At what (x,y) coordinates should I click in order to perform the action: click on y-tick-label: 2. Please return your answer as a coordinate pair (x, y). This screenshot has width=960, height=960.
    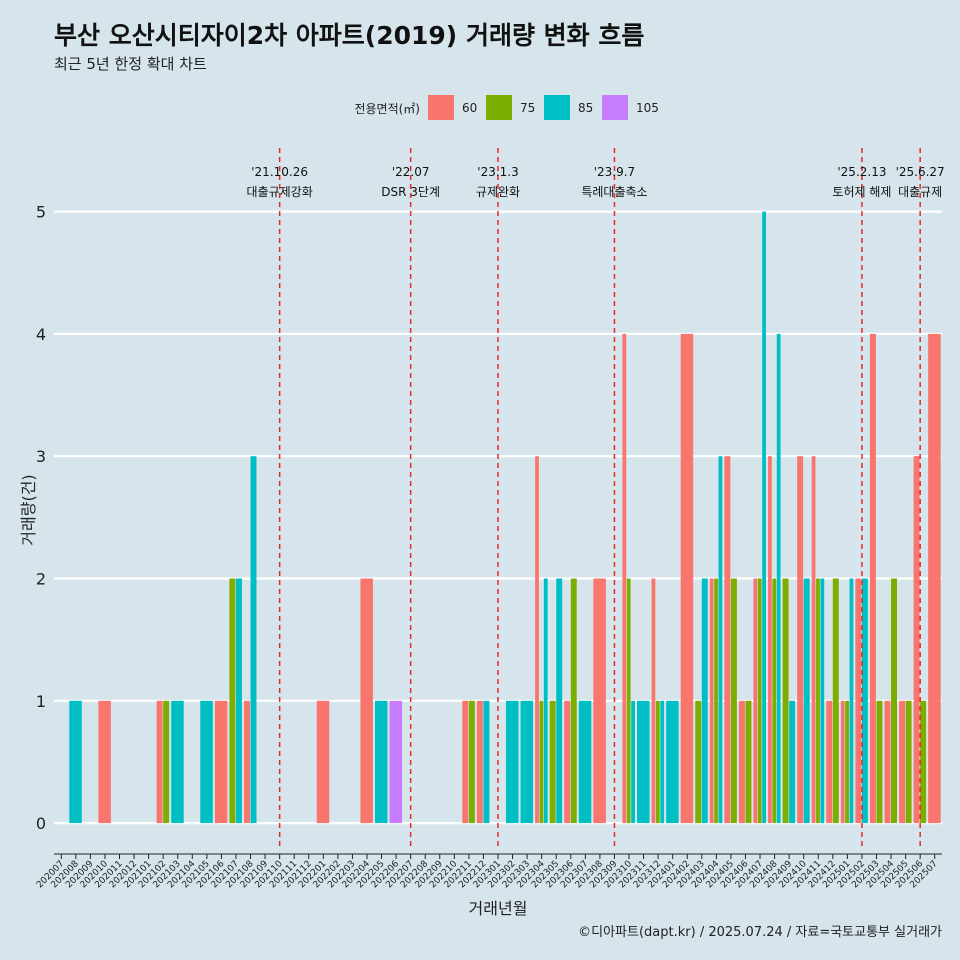
    Looking at the image, I should click on (41, 578).